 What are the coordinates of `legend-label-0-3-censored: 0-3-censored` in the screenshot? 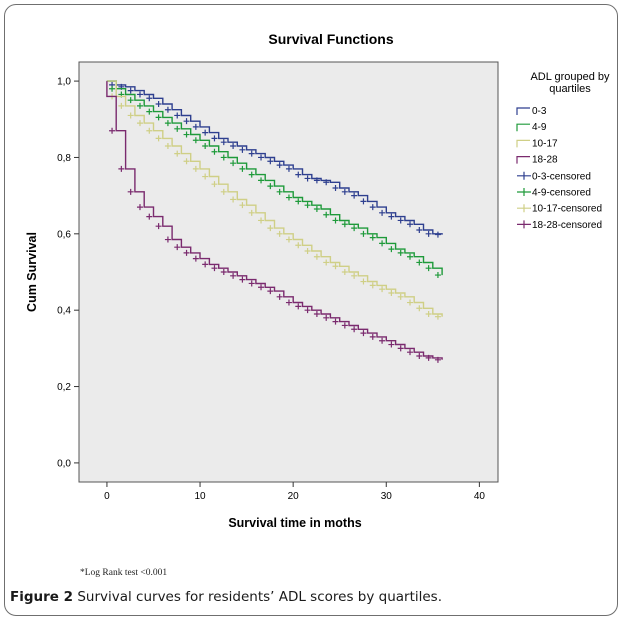 It's located at (561, 176).